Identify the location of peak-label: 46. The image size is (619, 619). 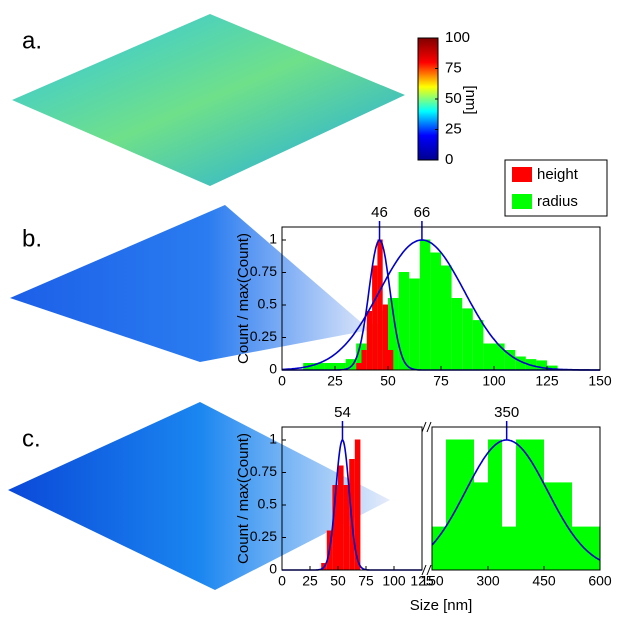
(379, 212).